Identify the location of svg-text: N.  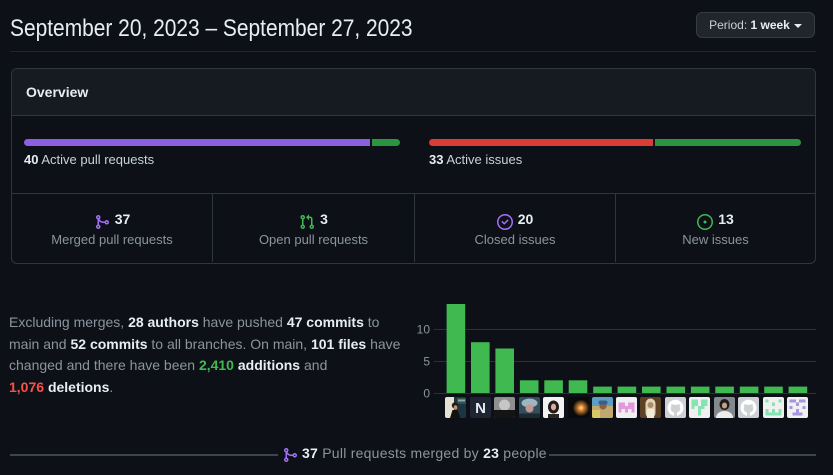
(480, 408).